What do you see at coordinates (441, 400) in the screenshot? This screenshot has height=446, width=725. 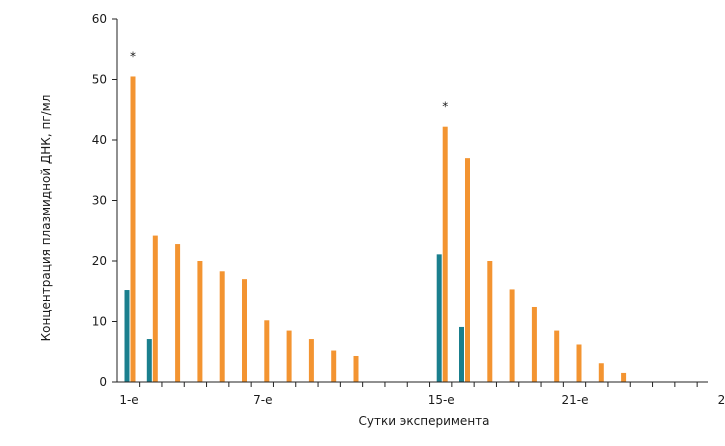 I see `x-tick-label: 15-е` at bounding box center [441, 400].